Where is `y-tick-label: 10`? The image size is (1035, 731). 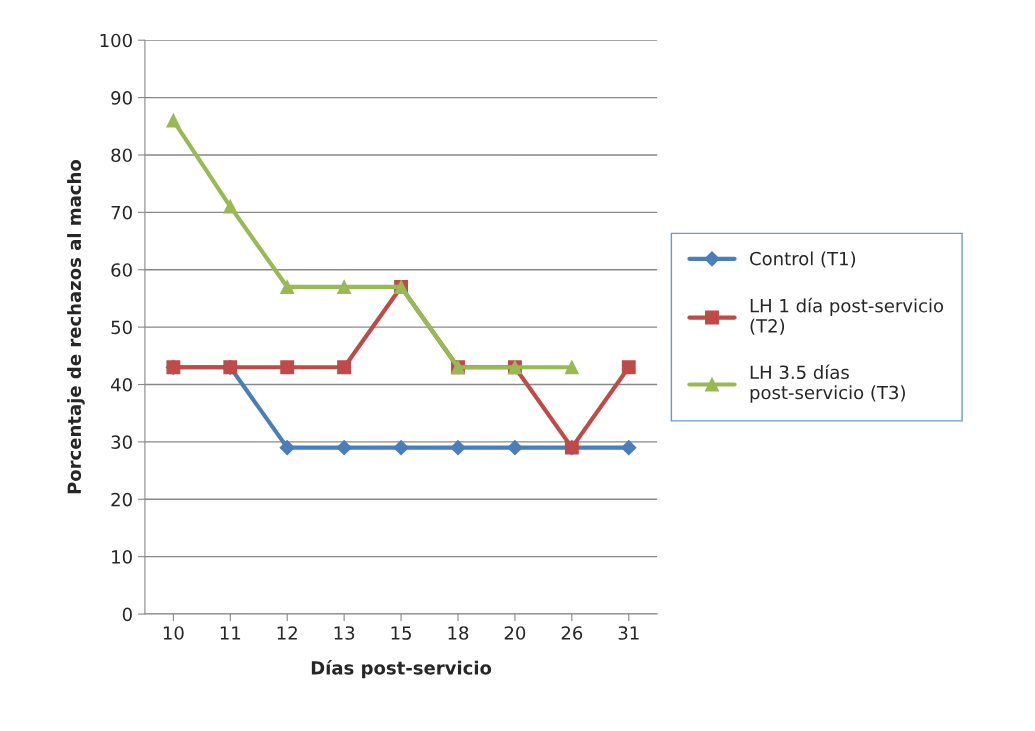
y-tick-label: 10 is located at coordinates (122, 557).